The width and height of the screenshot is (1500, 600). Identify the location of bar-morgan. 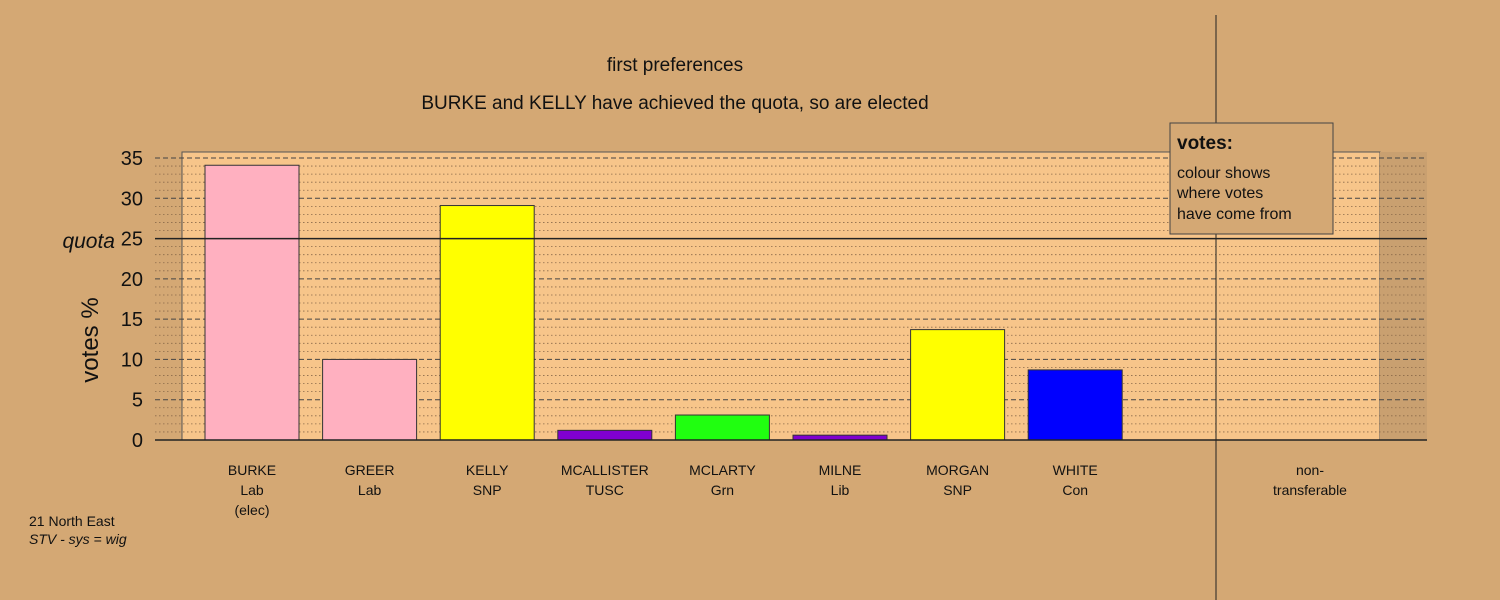
(958, 385).